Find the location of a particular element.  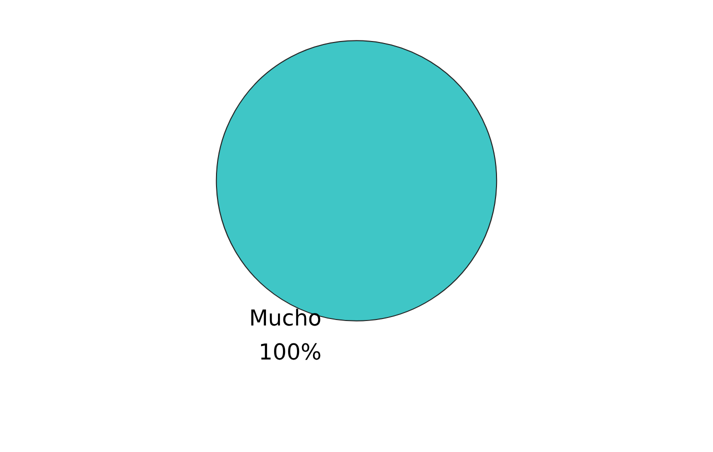

data-label: 100% is located at coordinates (290, 353).